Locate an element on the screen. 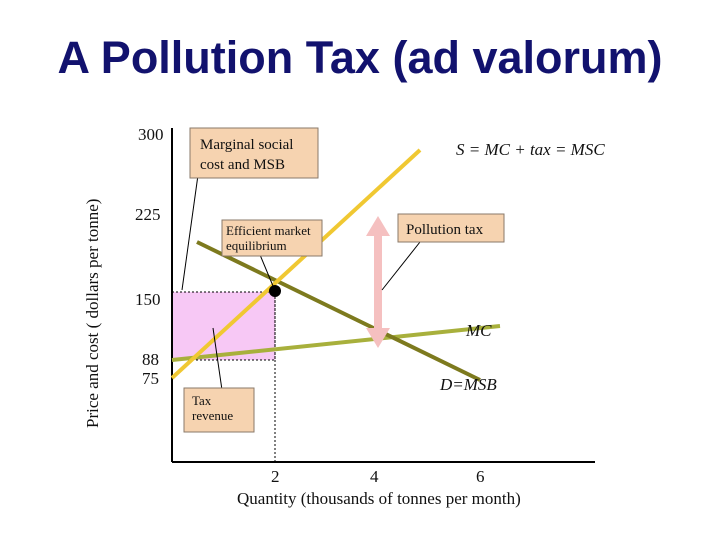 This screenshot has height=540, width=720. tax-revenue-line1: Tax is located at coordinates (202, 400).